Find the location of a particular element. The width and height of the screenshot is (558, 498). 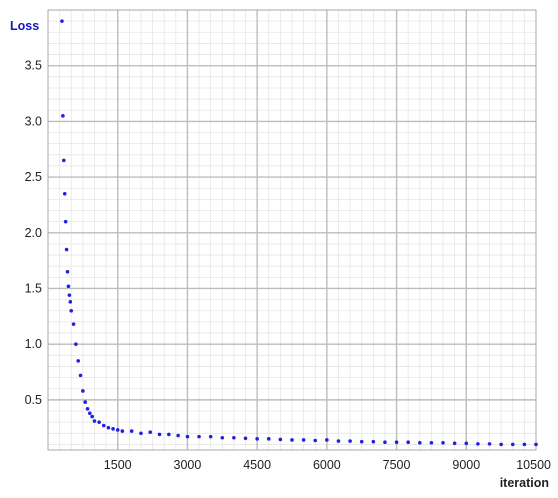

y-tick-label: 1.0 is located at coordinates (33, 344).